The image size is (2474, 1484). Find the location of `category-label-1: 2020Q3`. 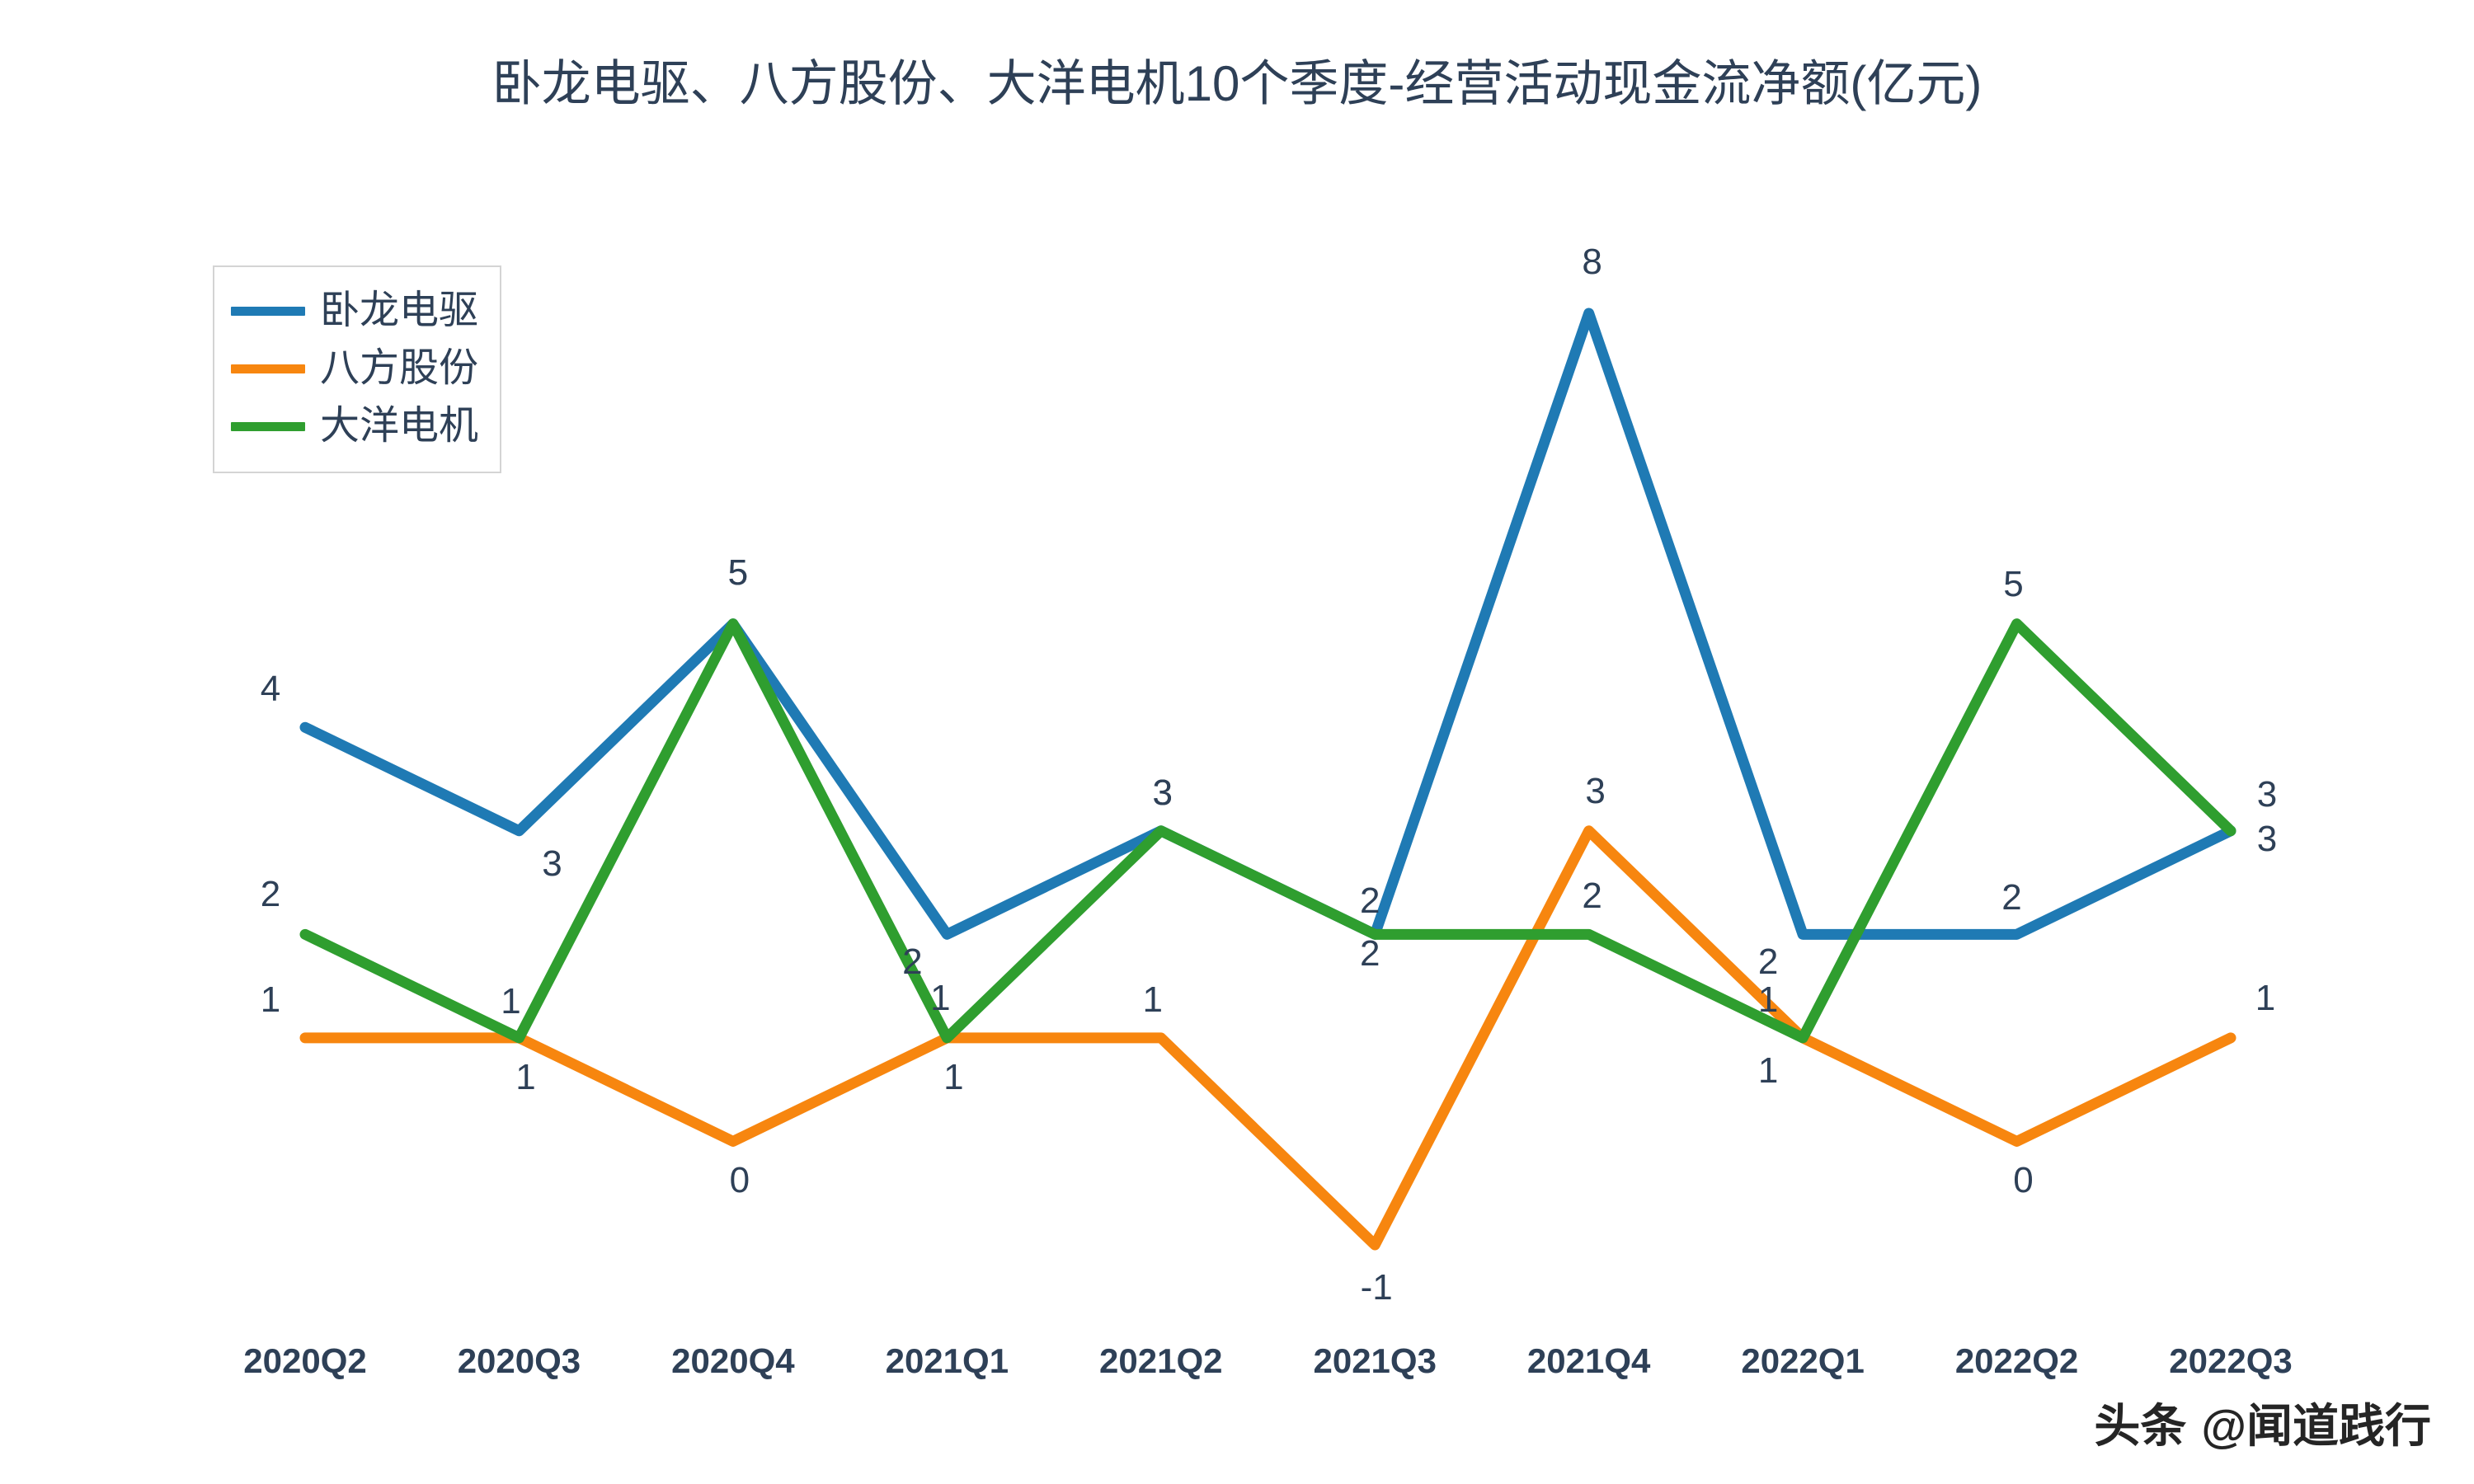

category-label-1: 2020Q3 is located at coordinates (519, 1360).